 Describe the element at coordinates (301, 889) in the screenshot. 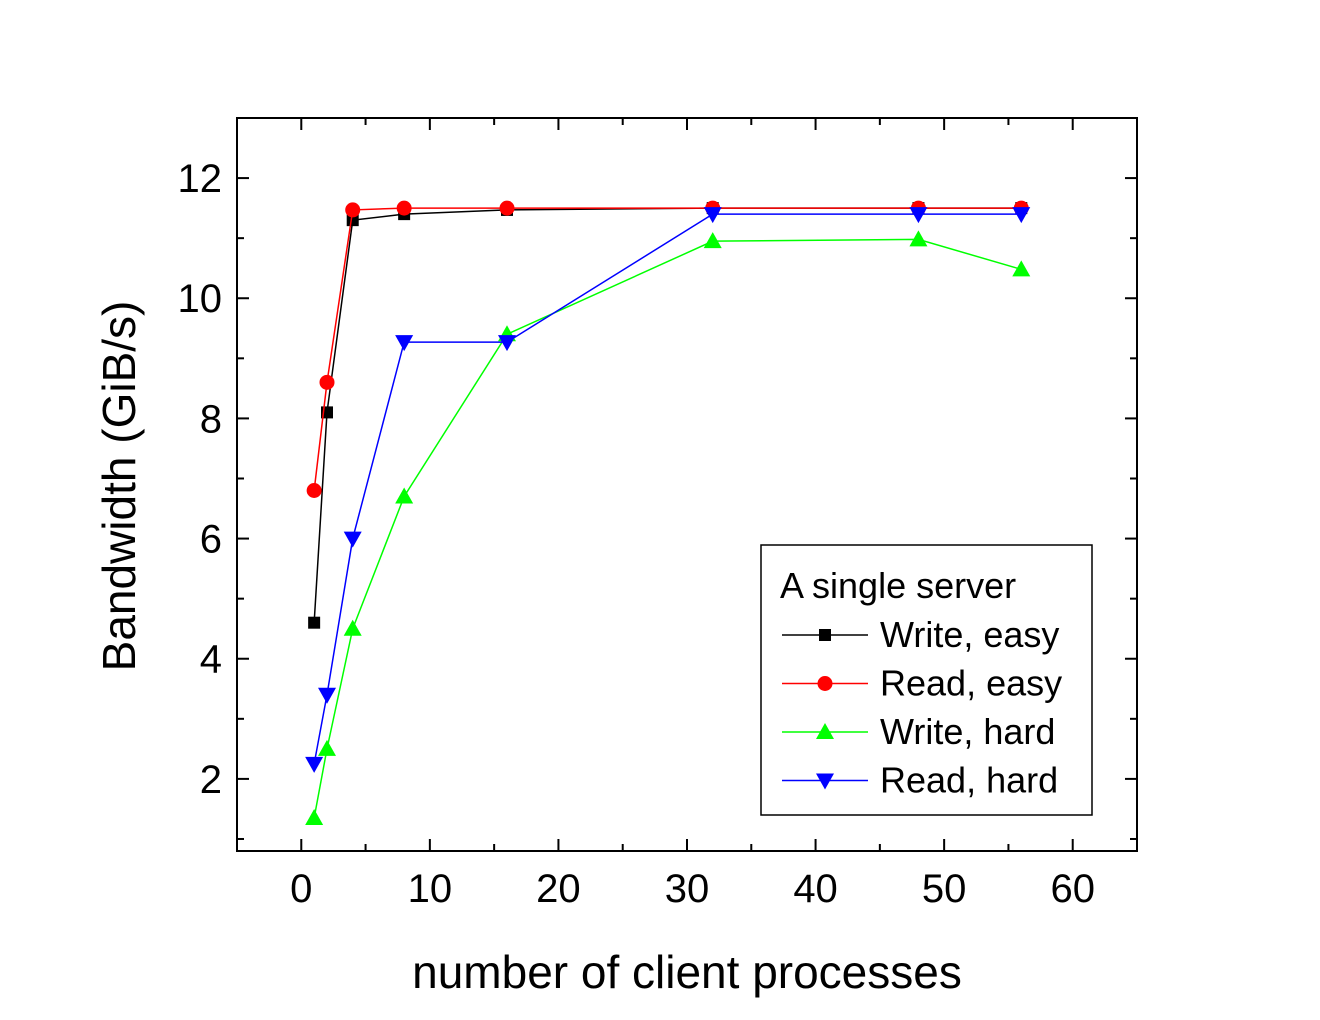

I see `x-tick-label: 0` at that location.